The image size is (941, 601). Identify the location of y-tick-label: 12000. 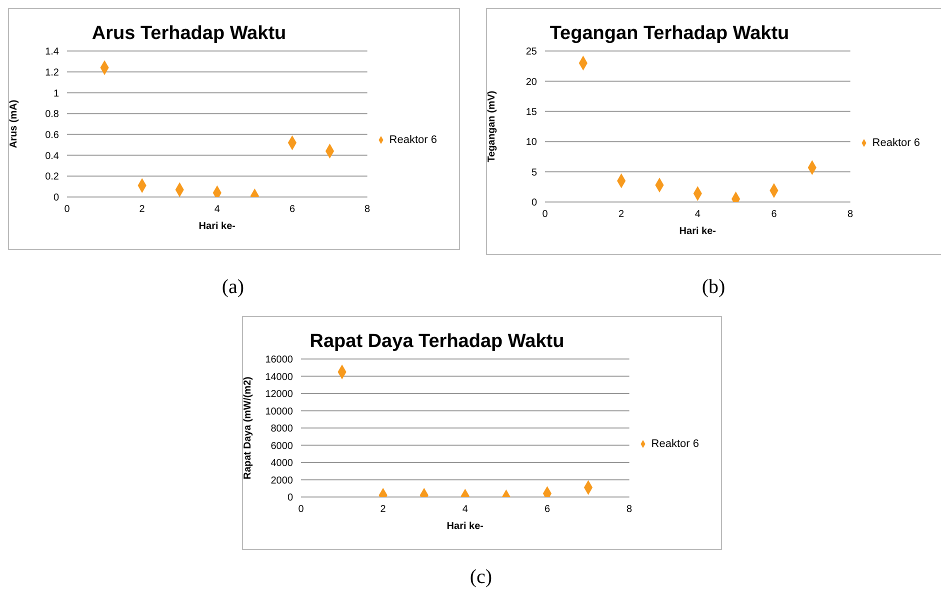
(279, 394).